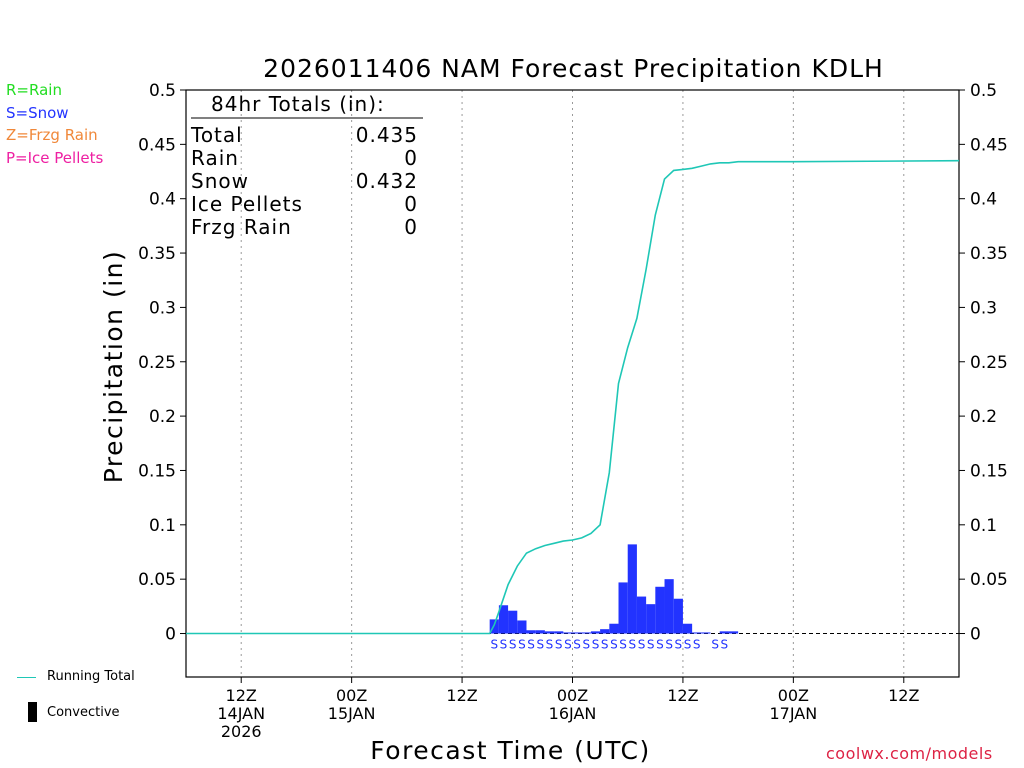  Describe the element at coordinates (157, 363) in the screenshot. I see `y-tick-label-left: 0.25` at that location.